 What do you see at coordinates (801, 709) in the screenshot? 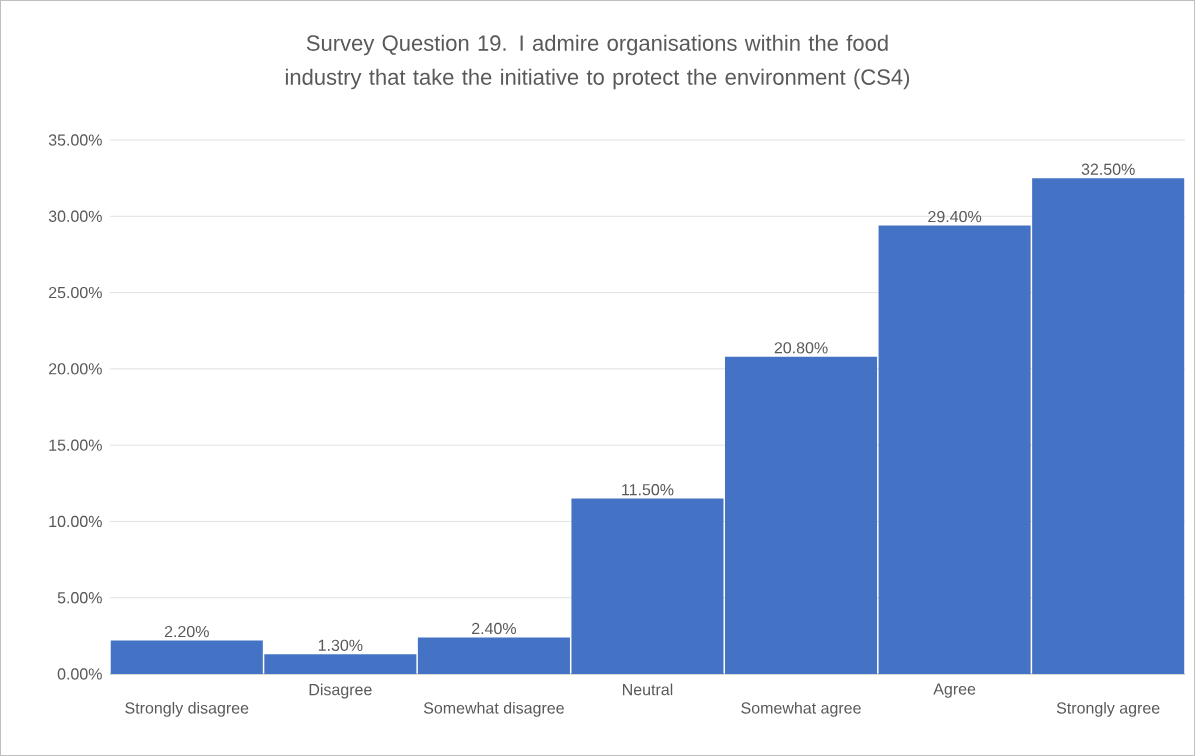
I see `x-tick-label: Somewhat agree` at bounding box center [801, 709].